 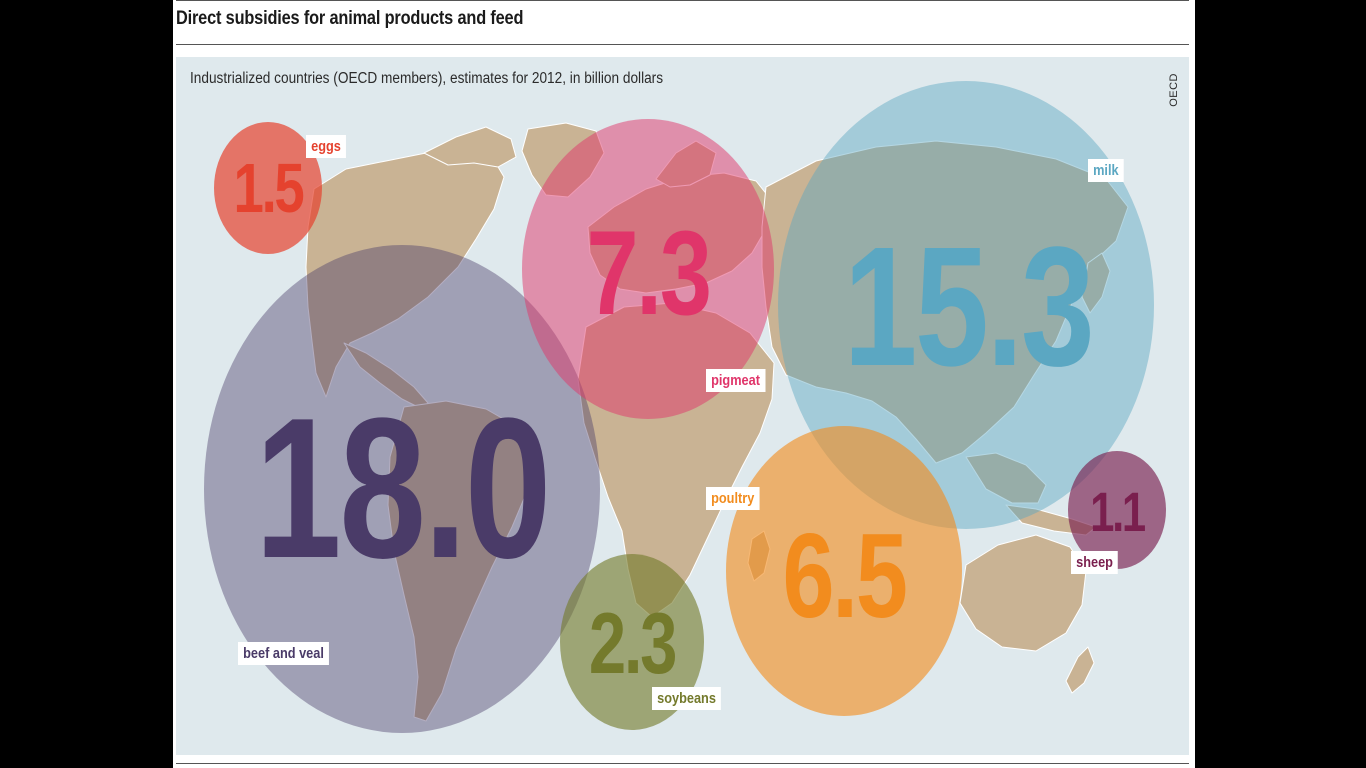 I want to click on land-japan, so click(x=1096, y=283).